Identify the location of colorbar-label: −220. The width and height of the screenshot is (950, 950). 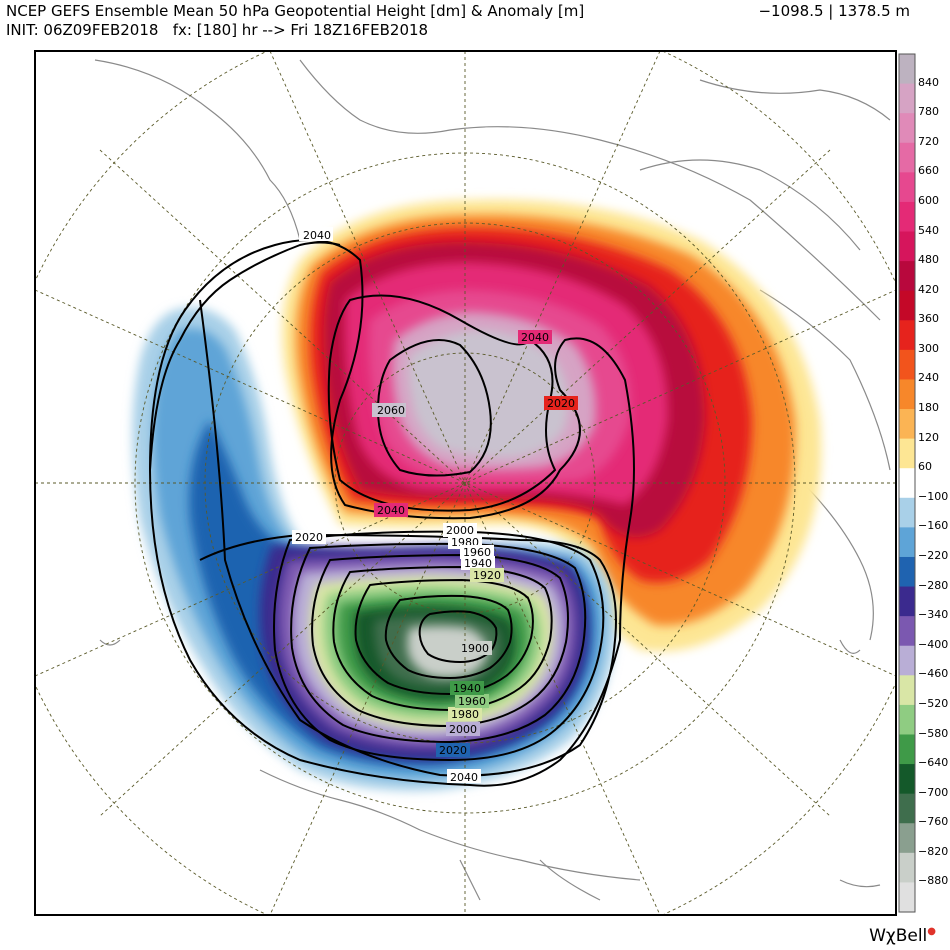
(933, 555).